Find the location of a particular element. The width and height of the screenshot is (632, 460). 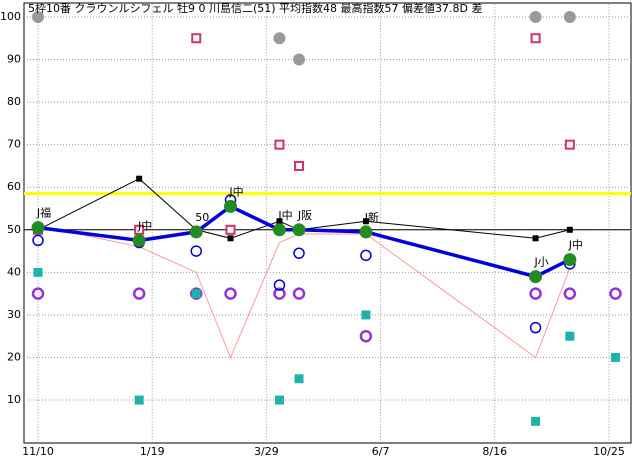

point-label: J阪 is located at coordinates (304, 215).